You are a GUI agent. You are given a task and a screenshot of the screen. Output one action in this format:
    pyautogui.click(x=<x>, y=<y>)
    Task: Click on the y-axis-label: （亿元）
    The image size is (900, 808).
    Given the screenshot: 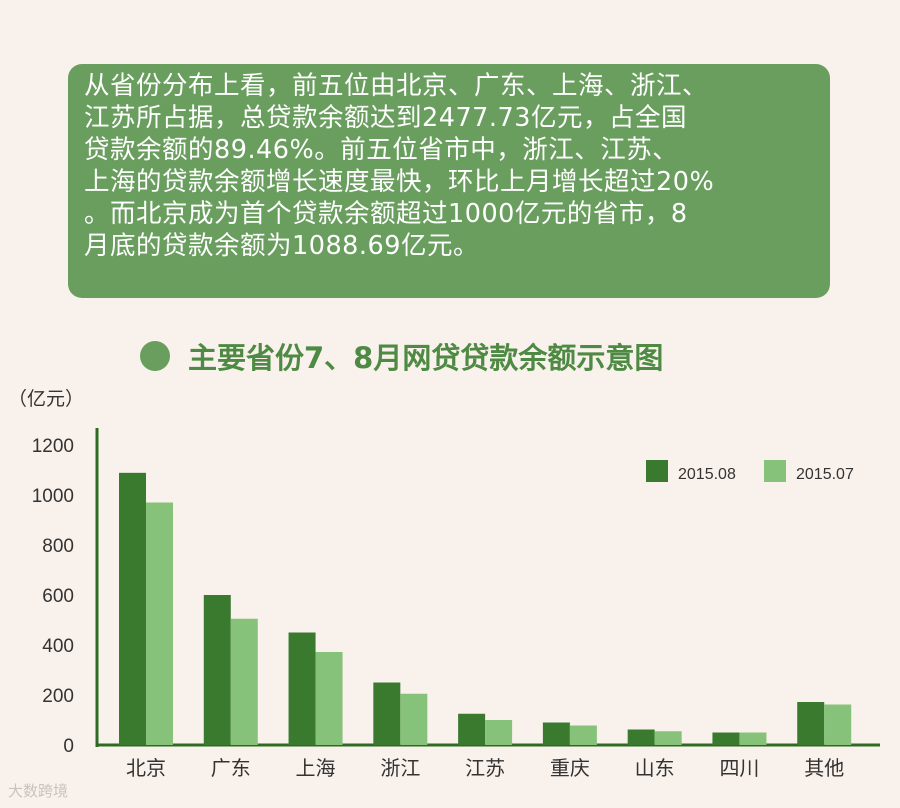 What is the action you would take?
    pyautogui.click(x=46, y=399)
    